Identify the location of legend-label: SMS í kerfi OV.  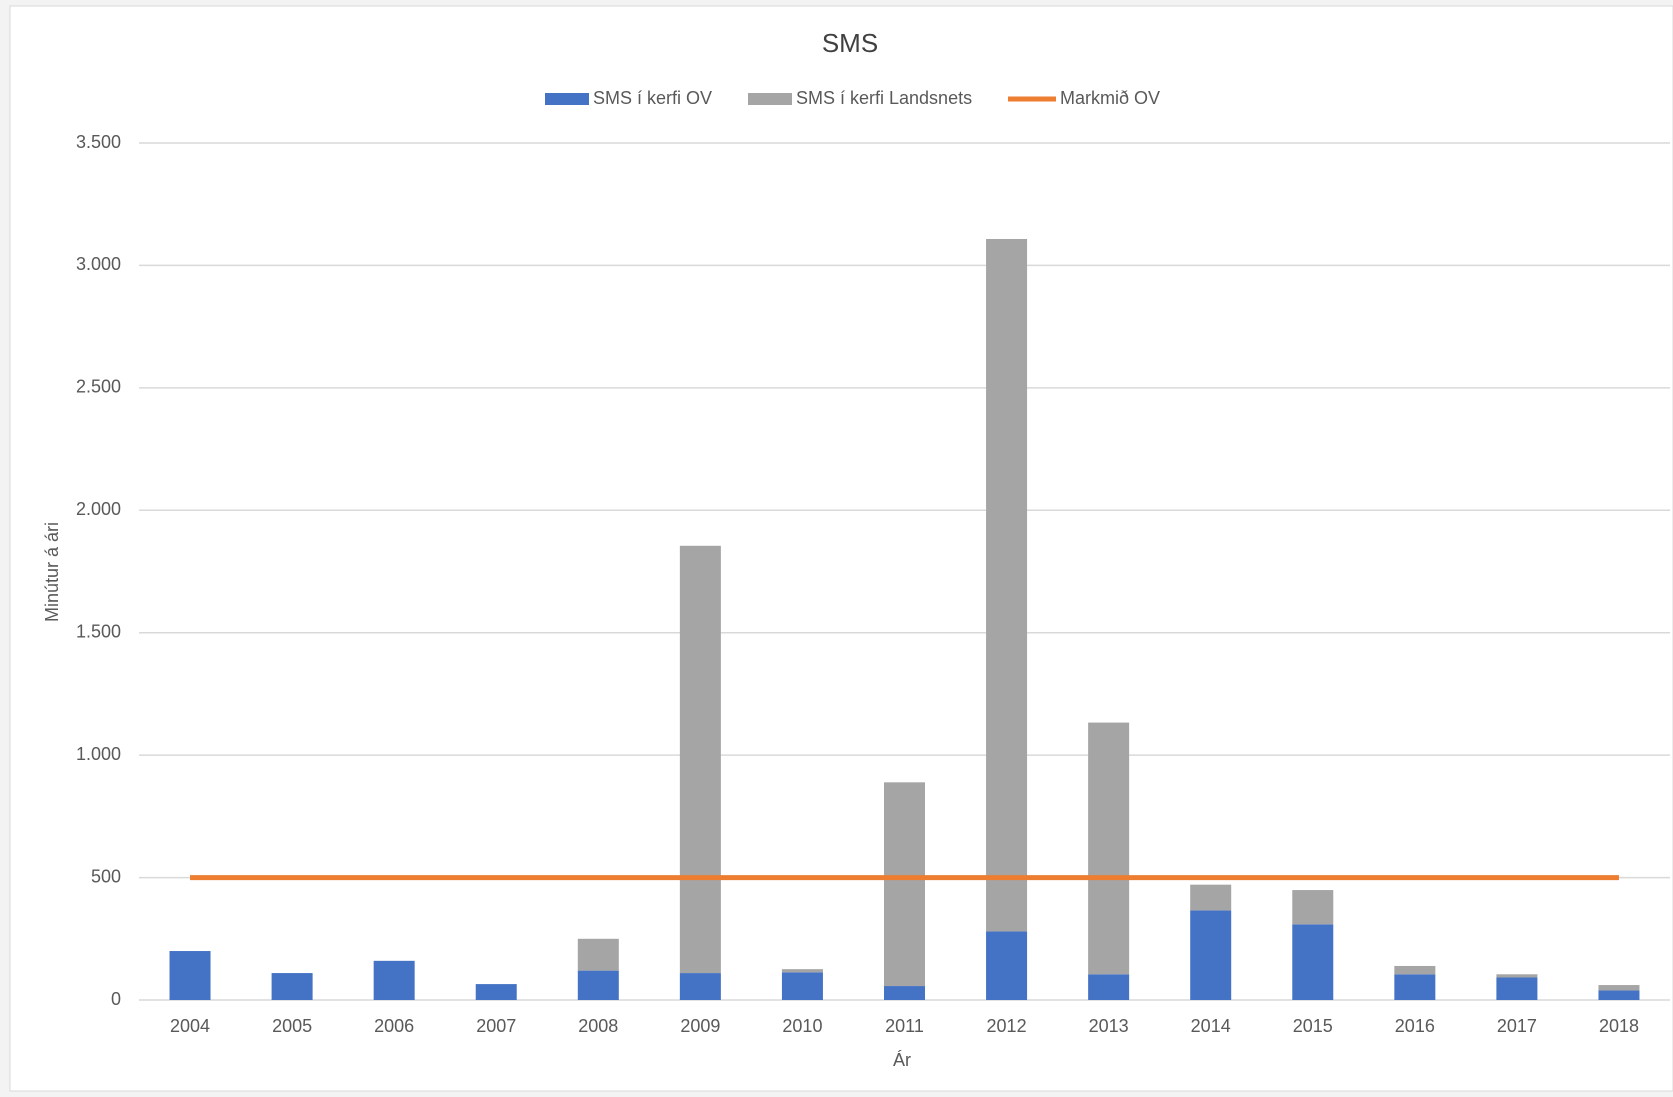
(652, 98).